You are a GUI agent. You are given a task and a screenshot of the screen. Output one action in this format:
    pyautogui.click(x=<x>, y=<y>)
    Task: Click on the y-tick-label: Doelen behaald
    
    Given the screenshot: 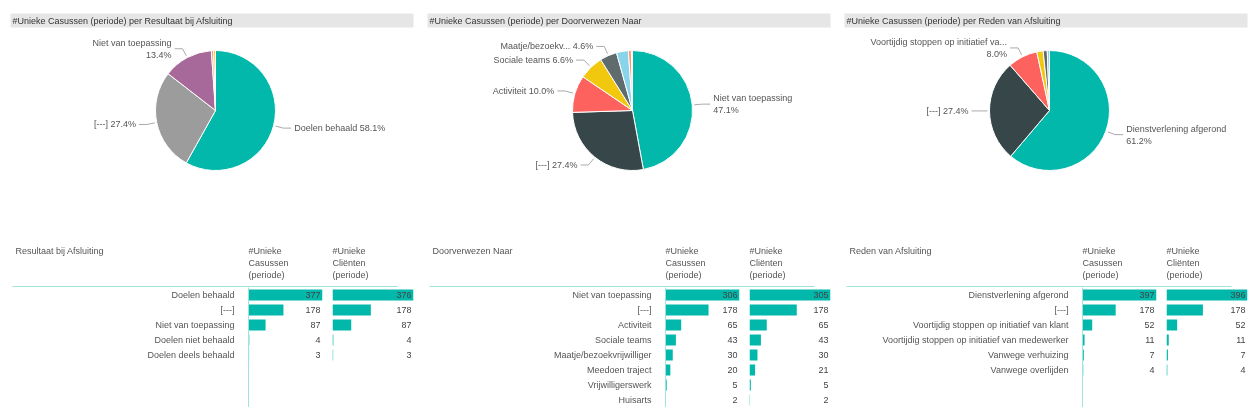 What is the action you would take?
    pyautogui.click(x=203, y=295)
    